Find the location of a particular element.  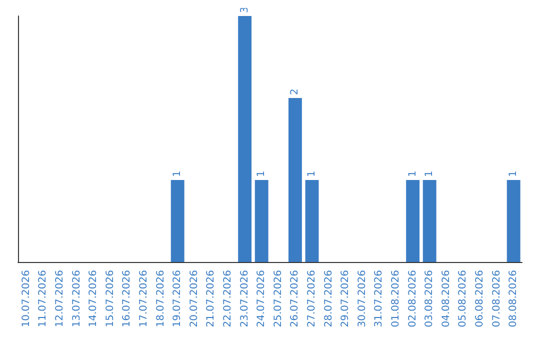

x-tick-label: 20.07.2026 is located at coordinates (194, 299).